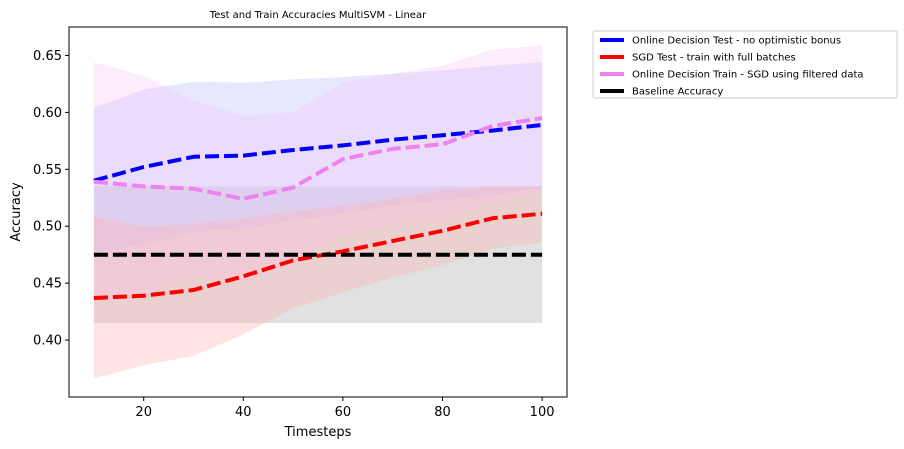 The image size is (904, 449). Describe the element at coordinates (542, 412) in the screenshot. I see `x-tick-label: 100` at that location.